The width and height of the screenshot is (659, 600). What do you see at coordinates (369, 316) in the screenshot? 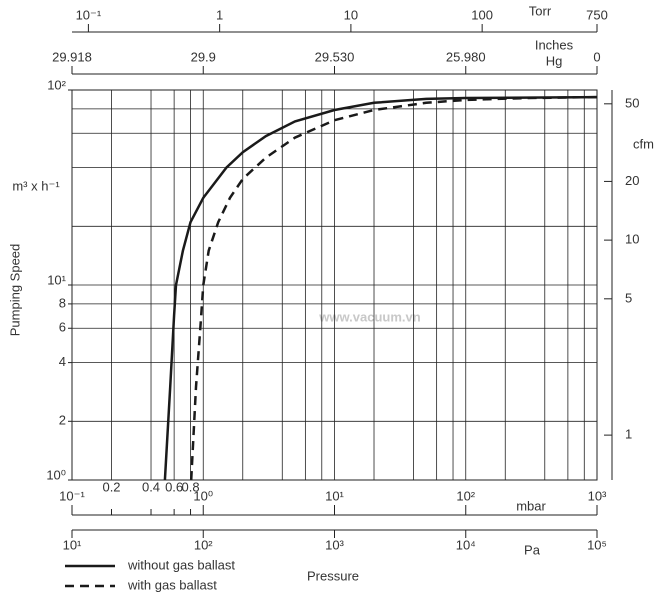
I see `watermark: www.vacuum.vn` at bounding box center [369, 316].